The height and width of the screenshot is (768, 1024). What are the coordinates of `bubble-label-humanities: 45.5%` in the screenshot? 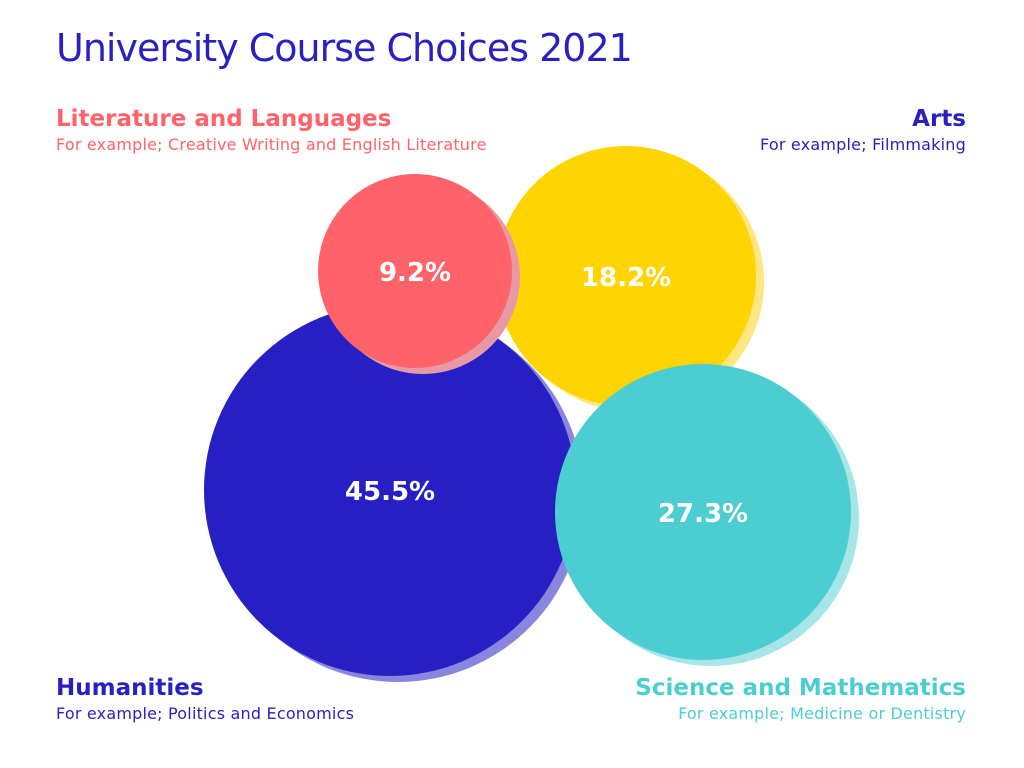 It's located at (390, 492).